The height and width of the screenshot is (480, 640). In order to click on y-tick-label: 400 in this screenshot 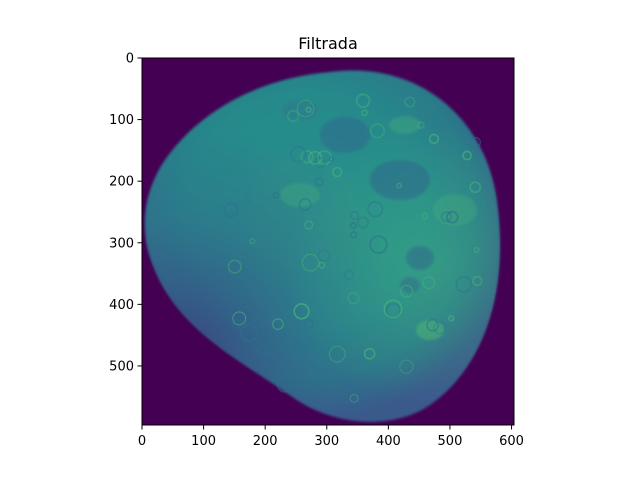, I will do `click(121, 305)`.